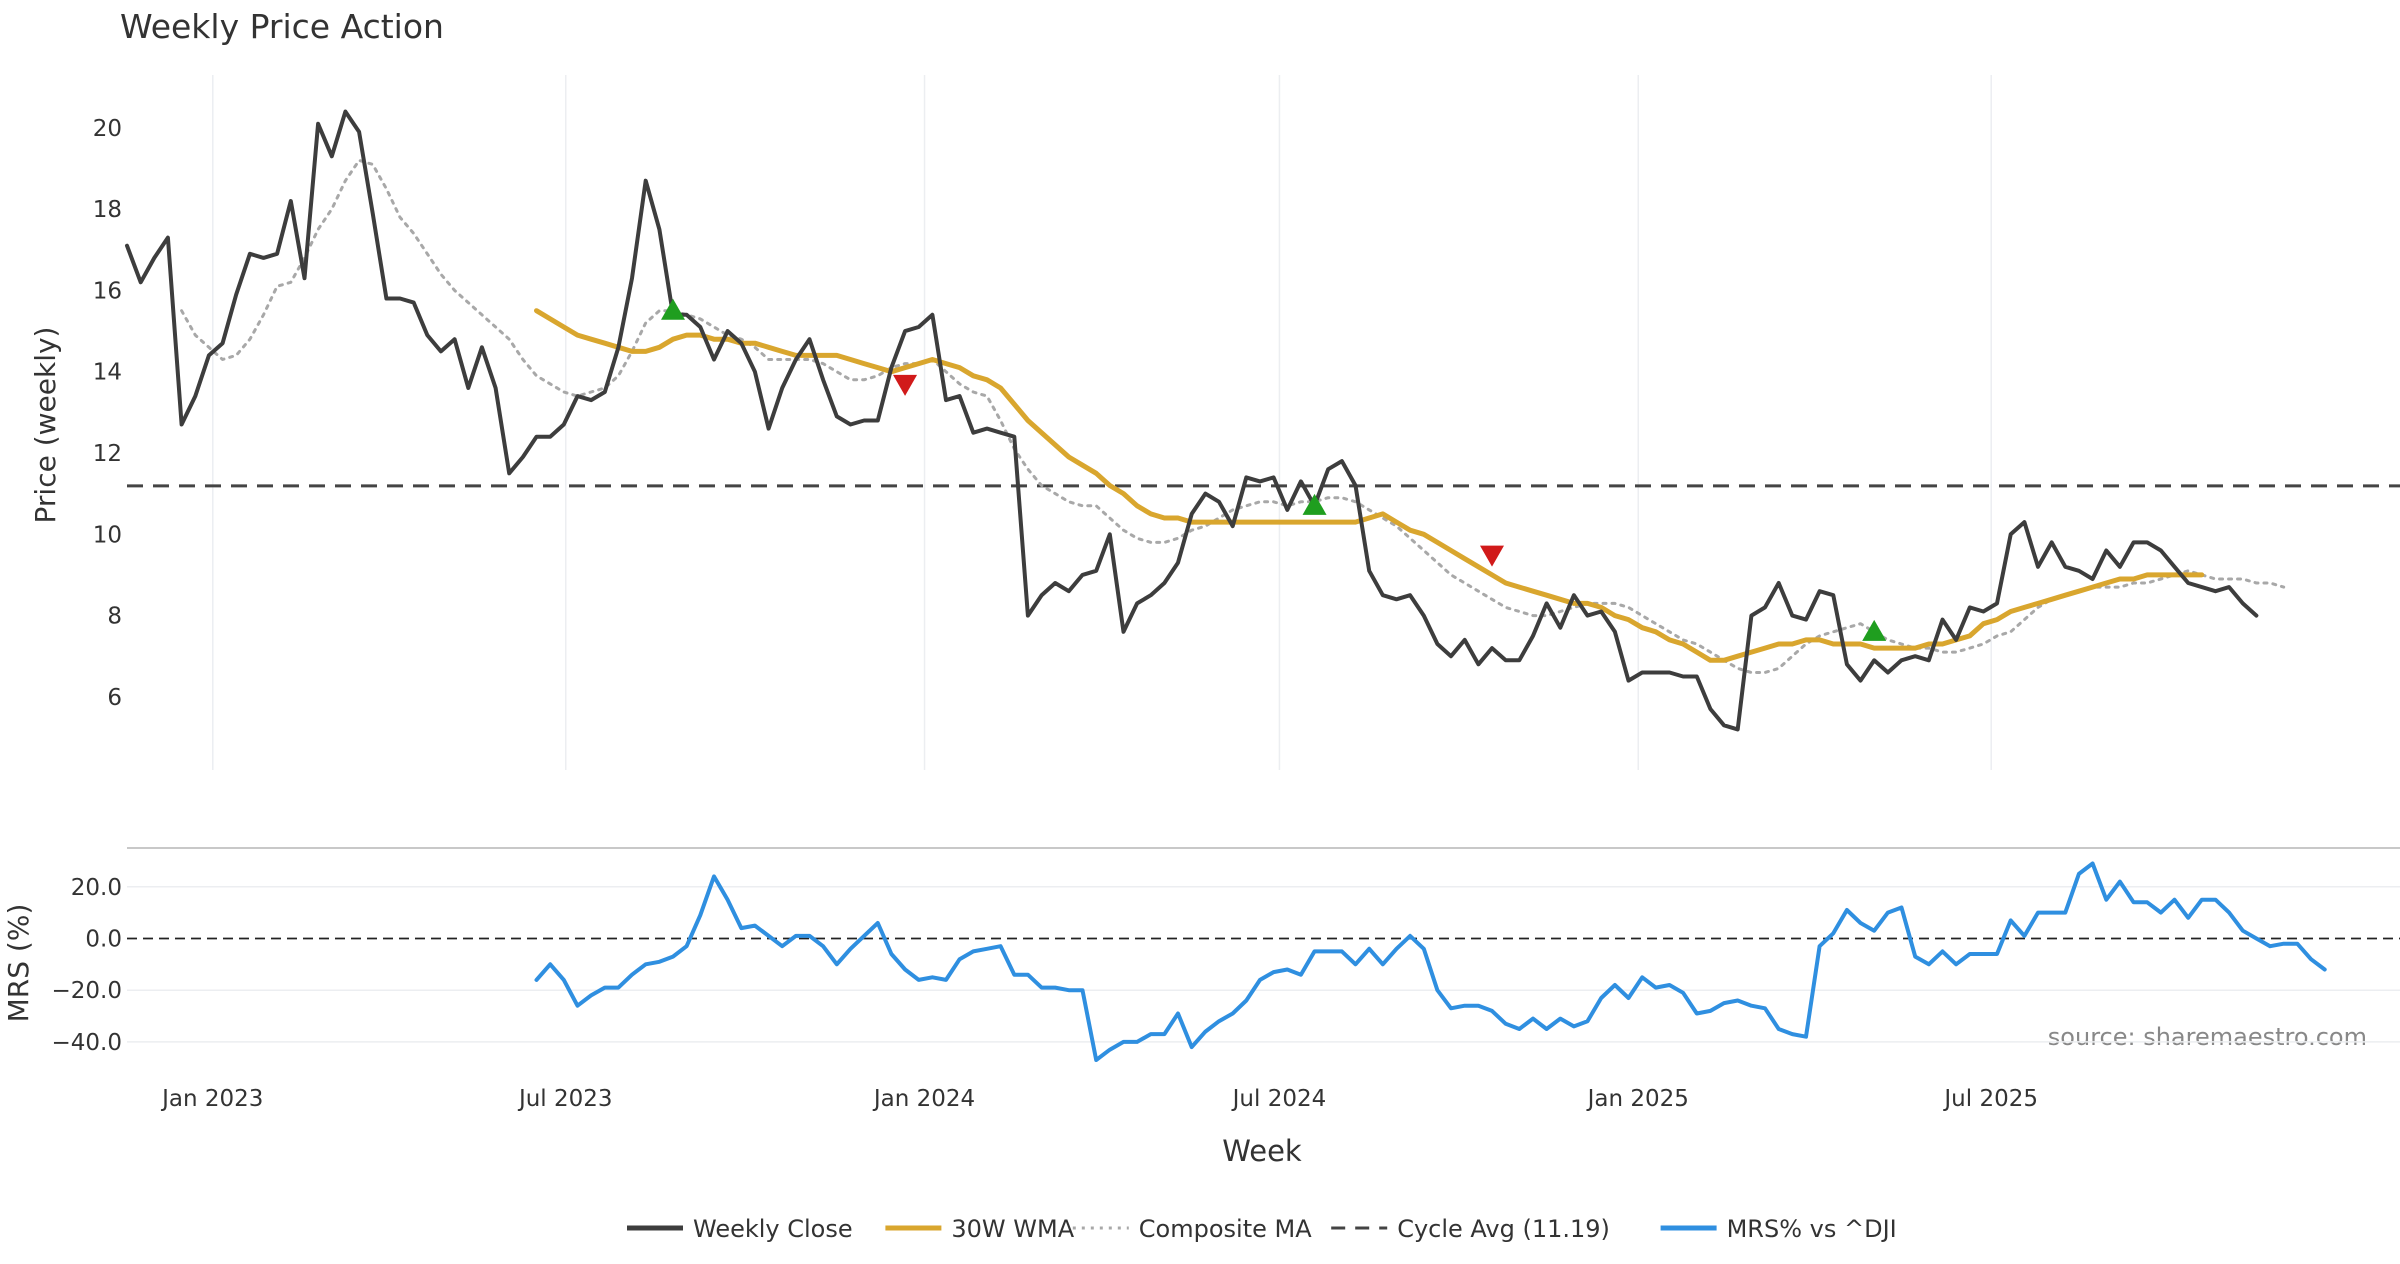 The image size is (2400, 1264). I want to click on x-tick-label: Jul 2023, so click(565, 1099).